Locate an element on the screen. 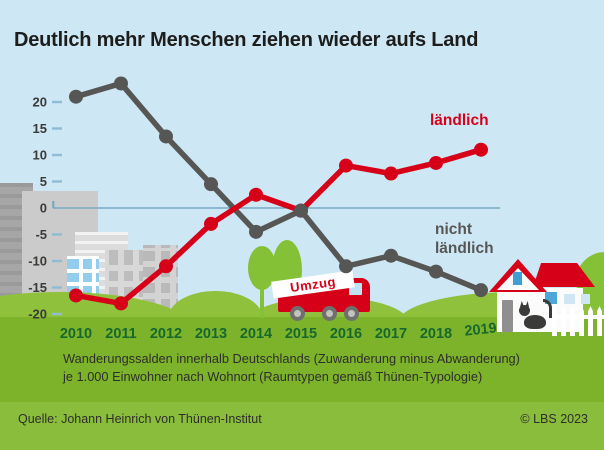 The height and width of the screenshot is (450, 604). legend-nicht-laendlich: nicht ländlich is located at coordinates (464, 239).